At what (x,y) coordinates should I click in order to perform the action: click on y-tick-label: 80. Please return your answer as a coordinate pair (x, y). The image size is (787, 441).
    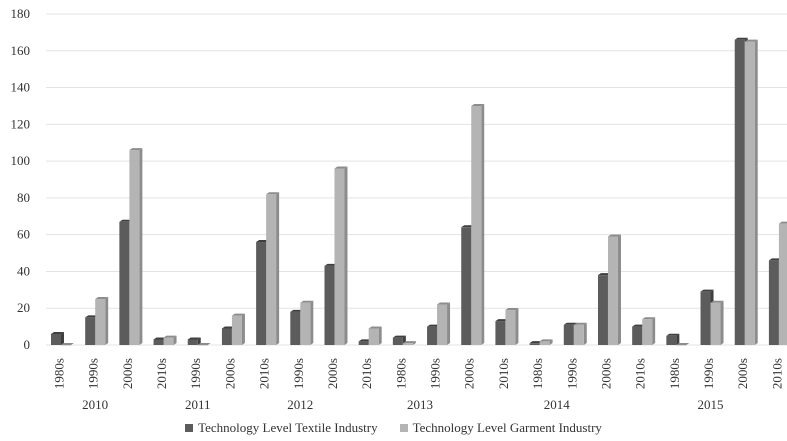
    Looking at the image, I should click on (23, 197).